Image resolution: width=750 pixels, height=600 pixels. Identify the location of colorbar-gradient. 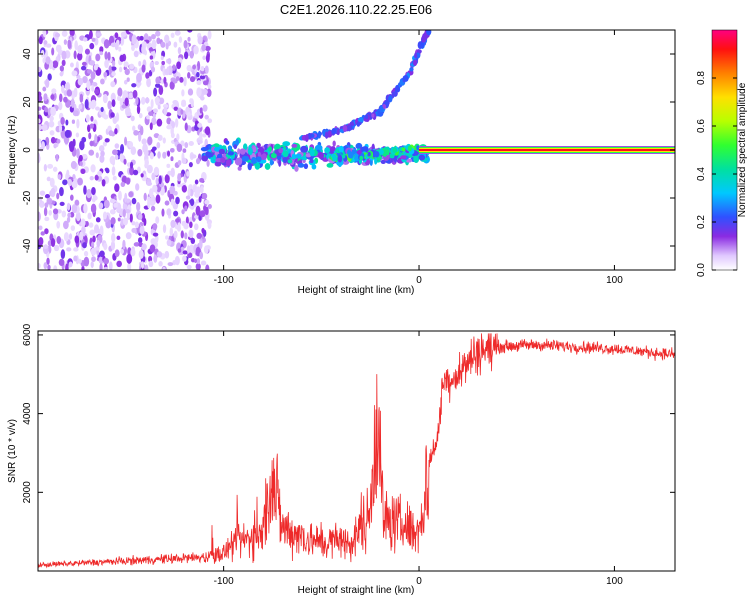
(724, 150).